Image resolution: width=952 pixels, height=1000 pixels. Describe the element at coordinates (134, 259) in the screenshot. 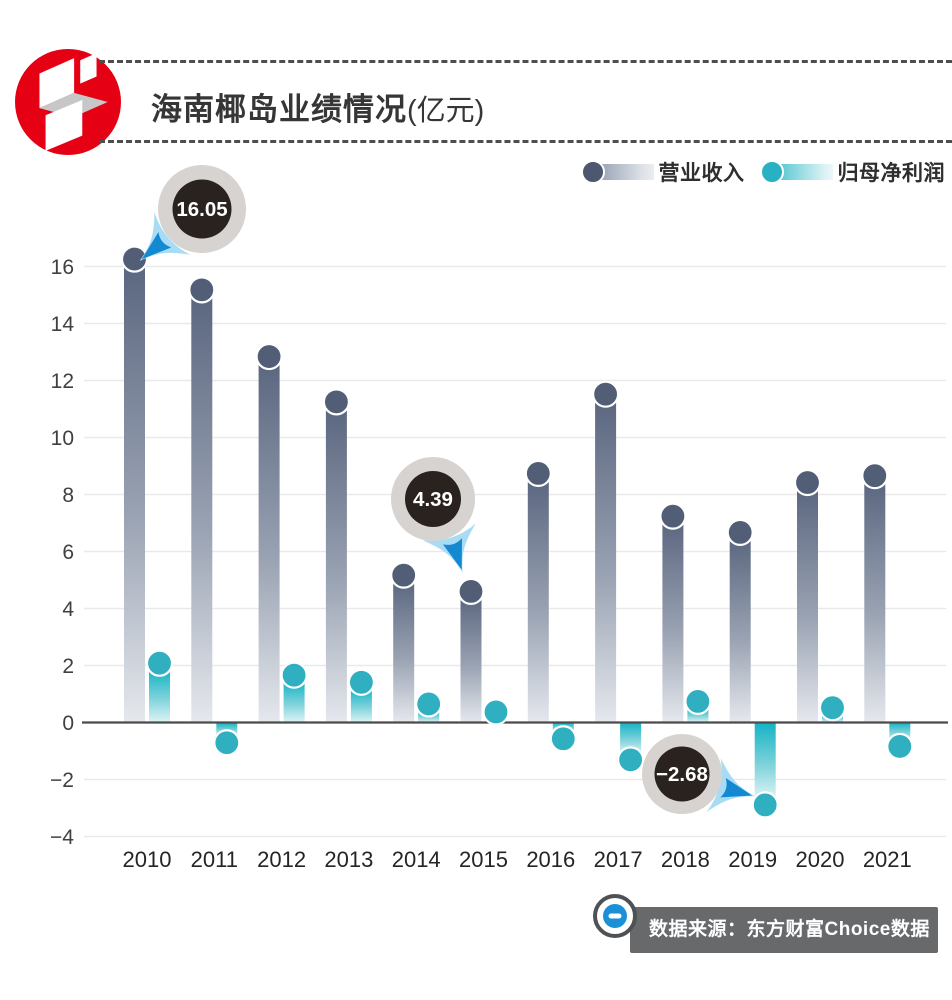

I see `bar-cap-revenue-2010` at that location.